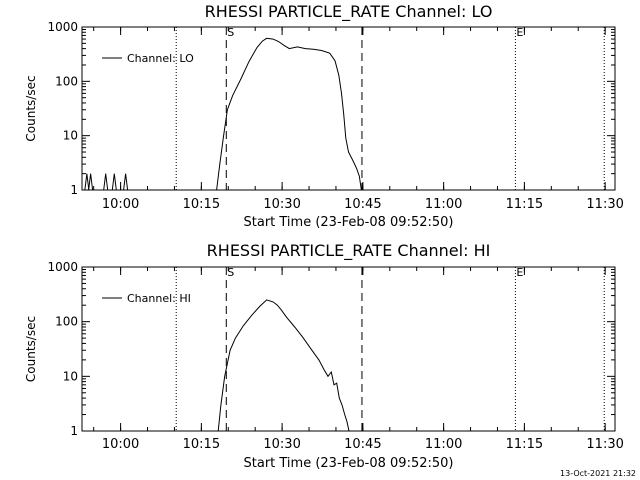 This screenshot has width=640, height=480. I want to click on legend-label: Channel: LO, so click(160, 58).